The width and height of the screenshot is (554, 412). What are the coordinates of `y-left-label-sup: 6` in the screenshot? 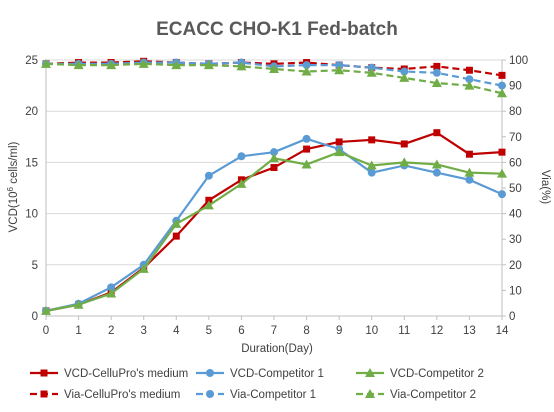 It's located at (10, 188).